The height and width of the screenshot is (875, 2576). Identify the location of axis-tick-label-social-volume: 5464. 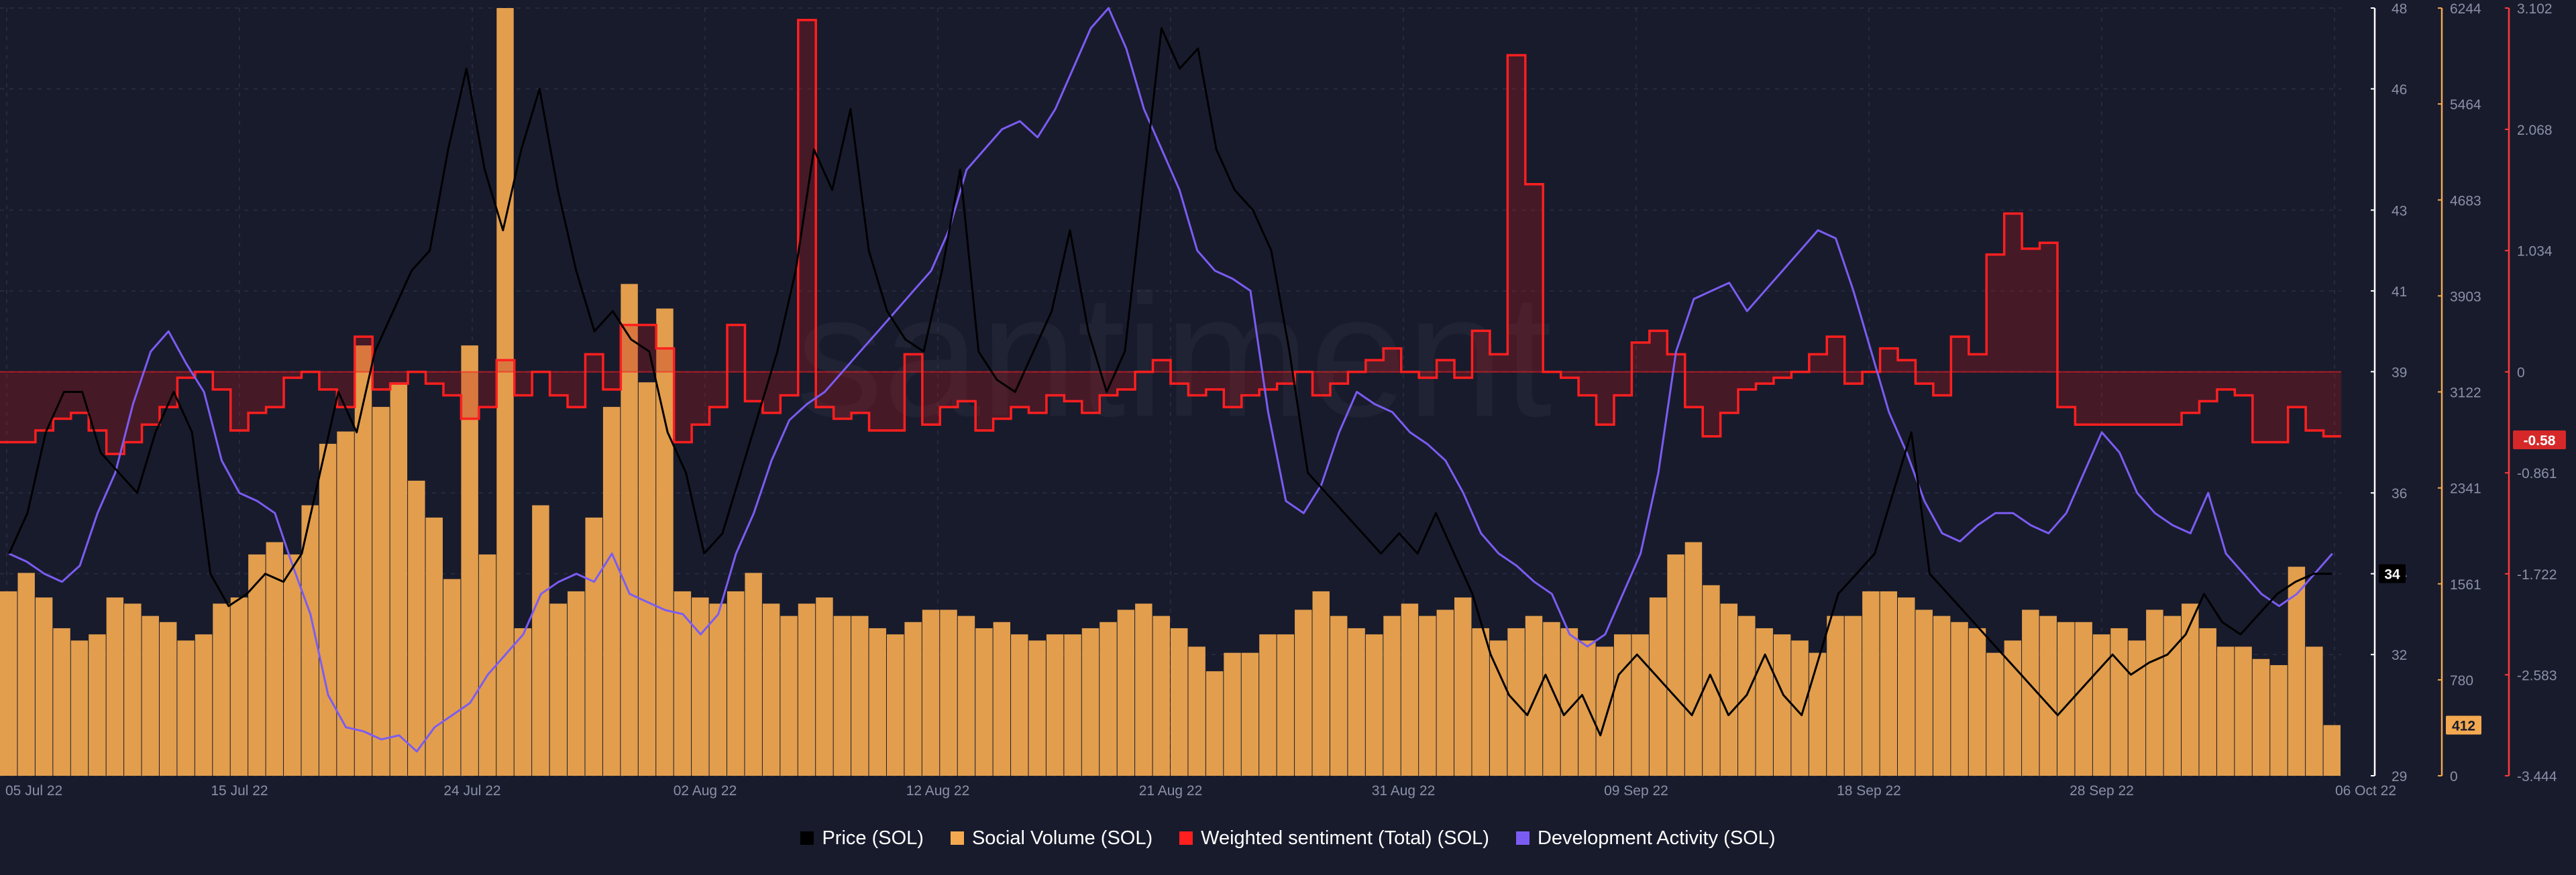
(2465, 105).